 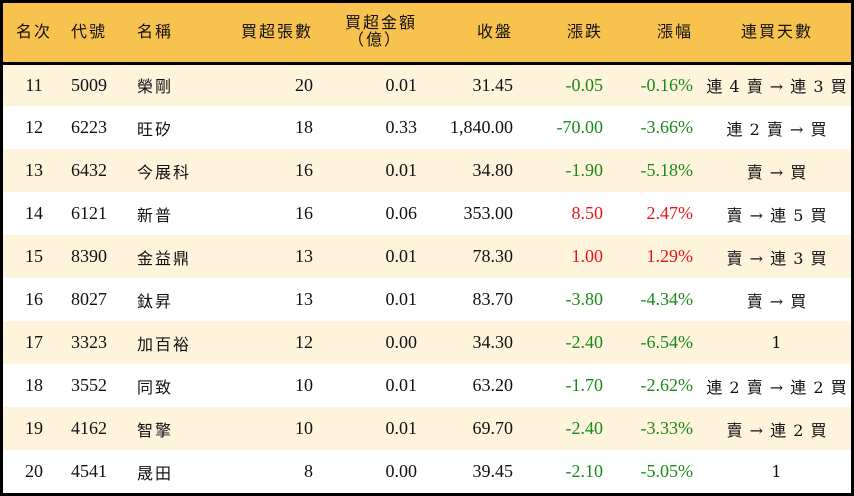 I want to click on cell-name: 晟田, so click(x=155, y=473).